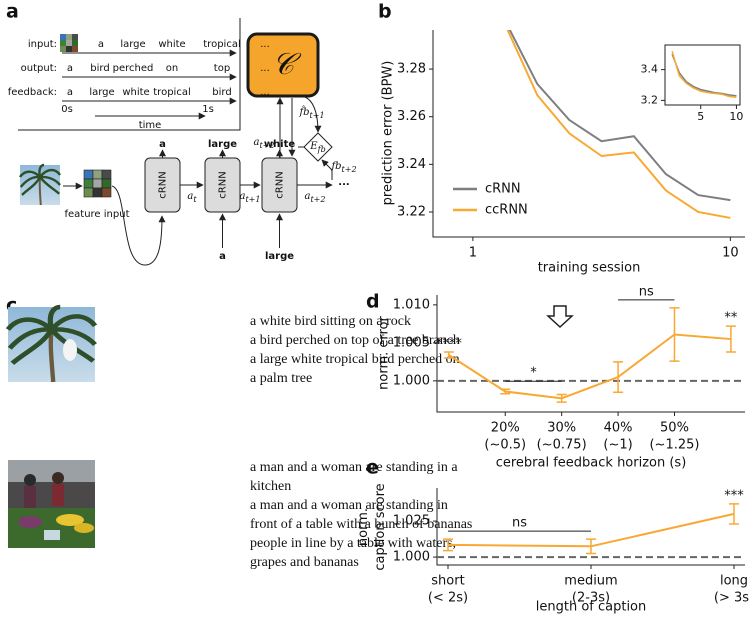 The width and height of the screenshot is (750, 617). What do you see at coordinates (411, 521) in the screenshot?
I see `y-tick-label: 1.025` at bounding box center [411, 521].